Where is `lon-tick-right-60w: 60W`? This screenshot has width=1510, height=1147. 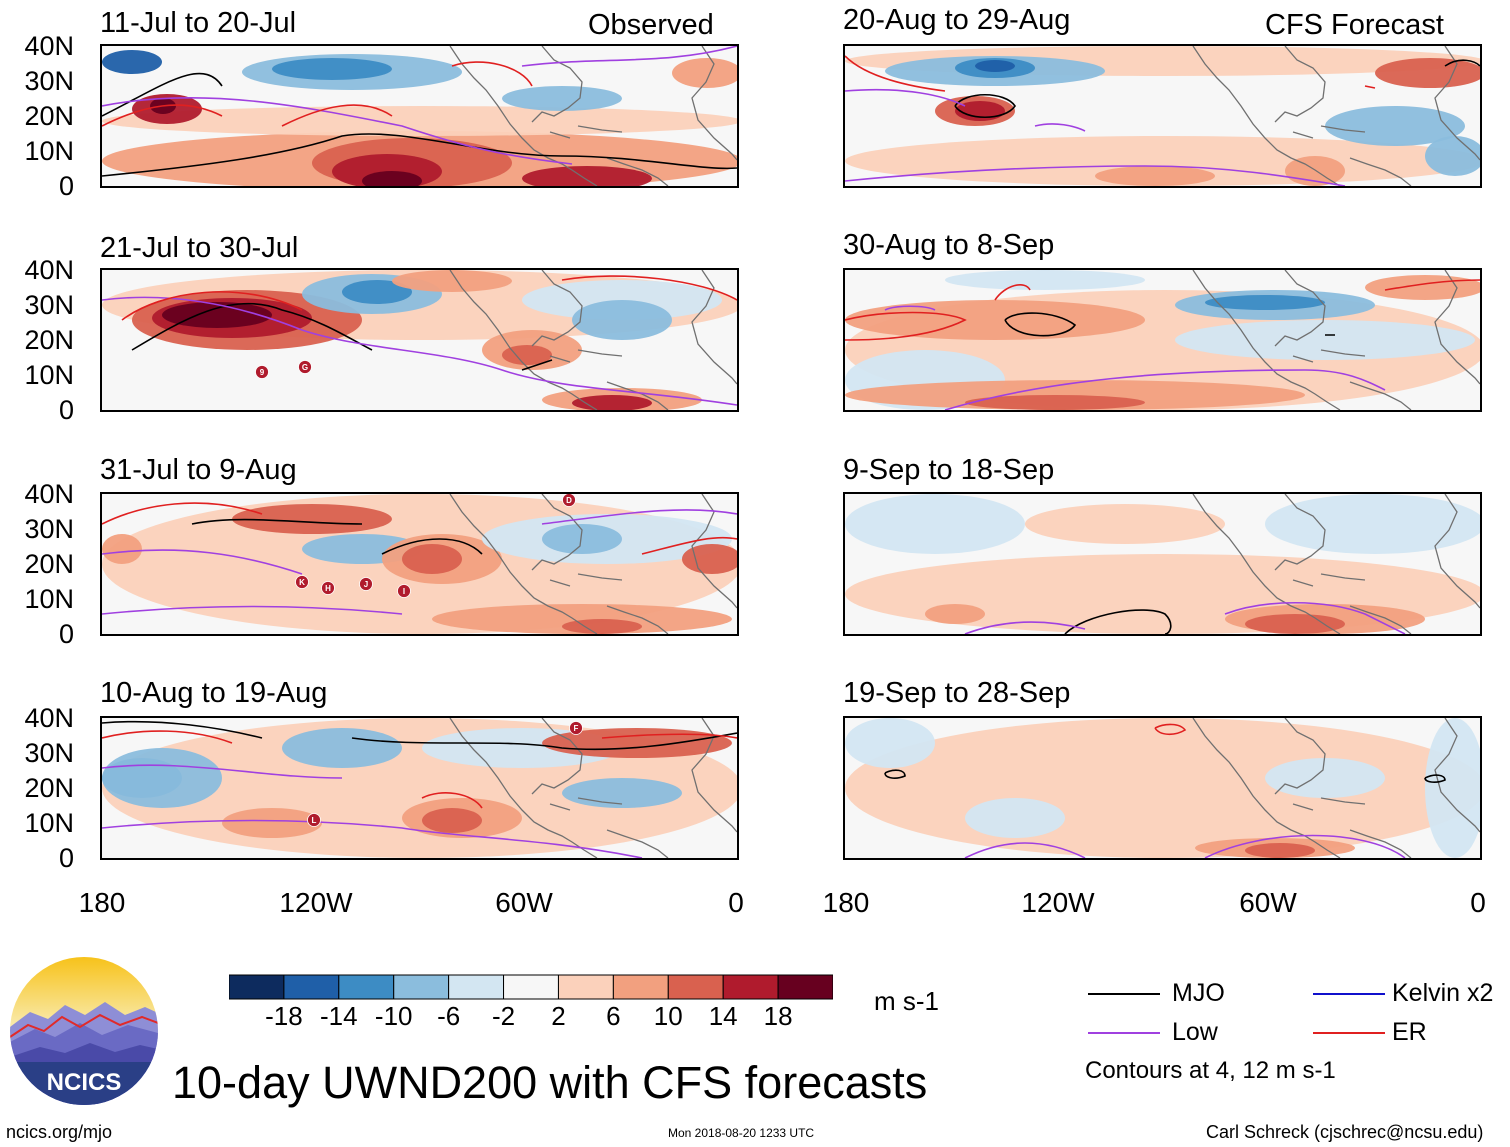
lon-tick-right-60w: 60W is located at coordinates (1268, 902).